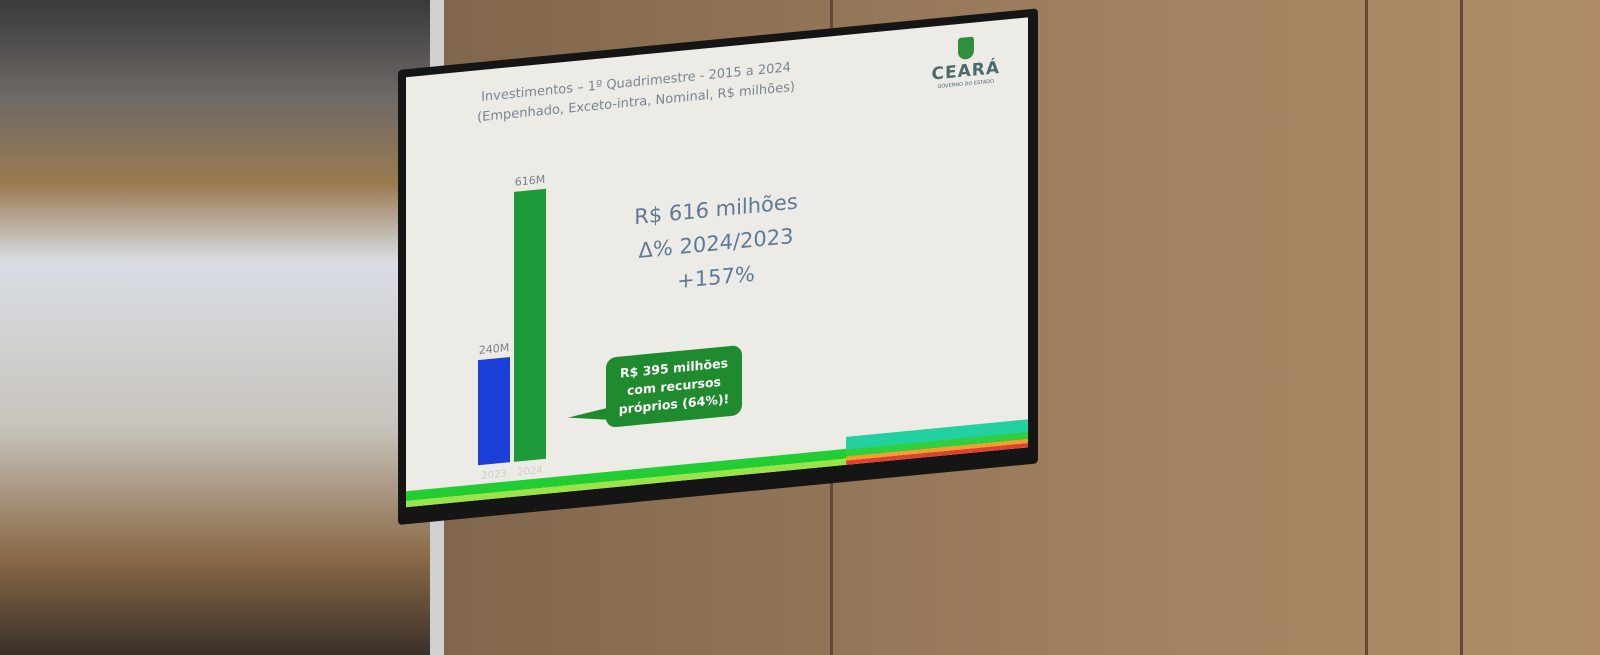 This screenshot has width=1600, height=655. I want to click on bar-2023, so click(494, 411).